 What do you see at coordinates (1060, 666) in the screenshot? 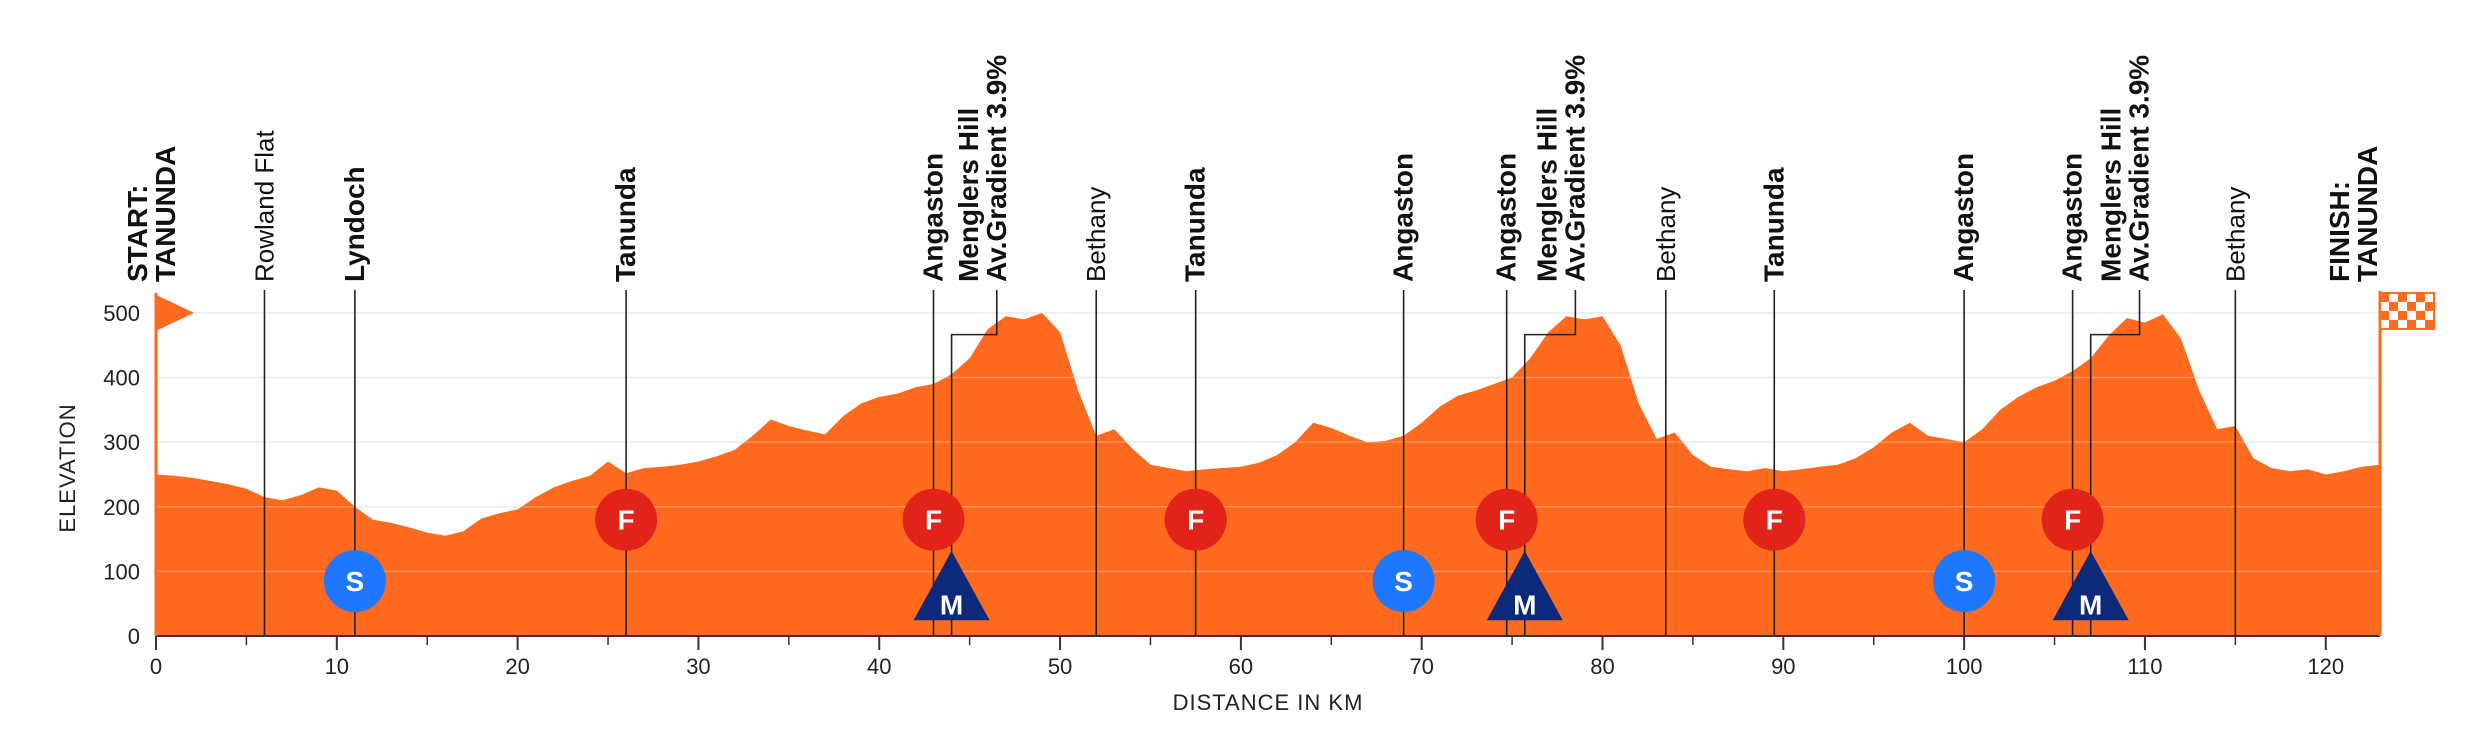
I see `x-tick-label: 50` at bounding box center [1060, 666].